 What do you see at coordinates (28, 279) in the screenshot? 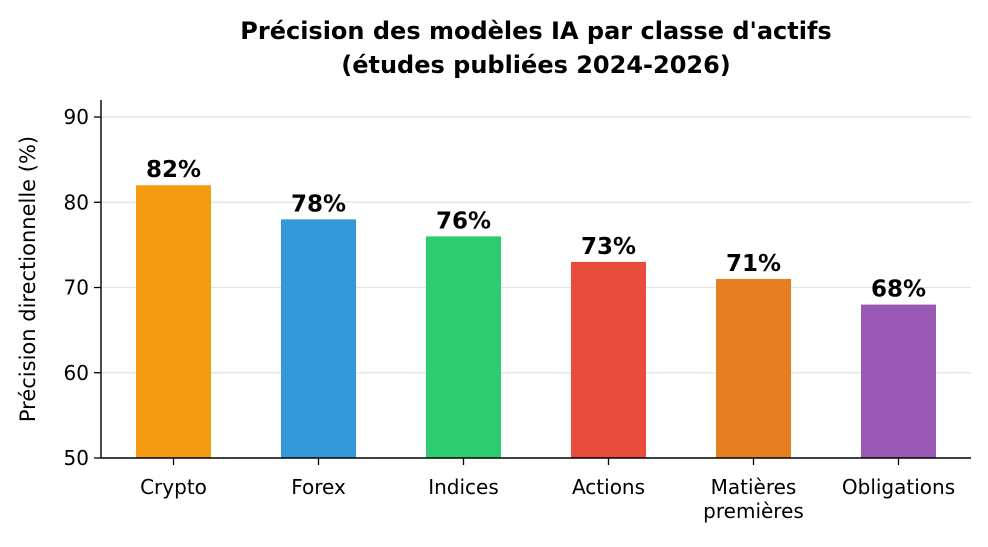
I see `y-axis-label: Précision directionnelle (%)` at bounding box center [28, 279].